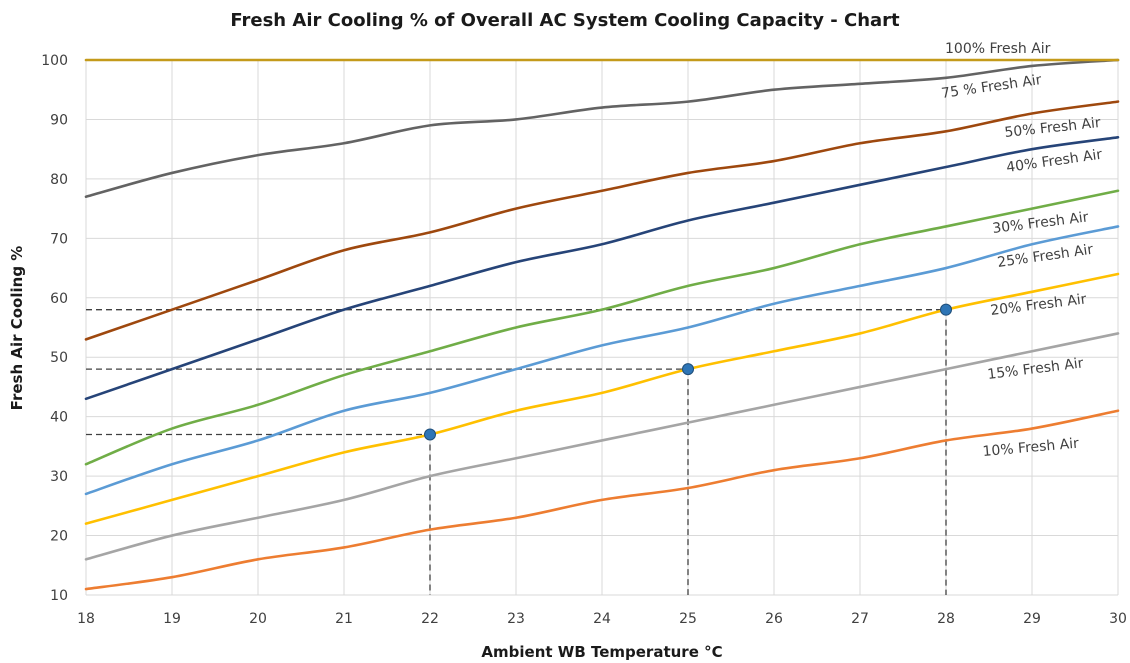 The width and height of the screenshot is (1130, 663). What do you see at coordinates (946, 619) in the screenshot?
I see `x-tick-label-10: 28` at bounding box center [946, 619].